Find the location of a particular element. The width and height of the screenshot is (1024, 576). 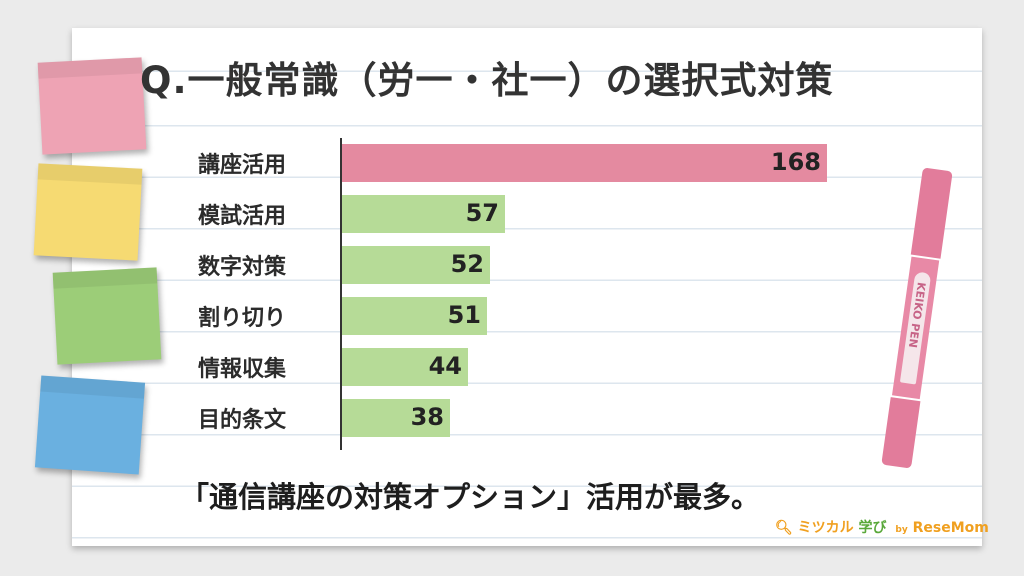

value-label: 57 is located at coordinates (482, 213).